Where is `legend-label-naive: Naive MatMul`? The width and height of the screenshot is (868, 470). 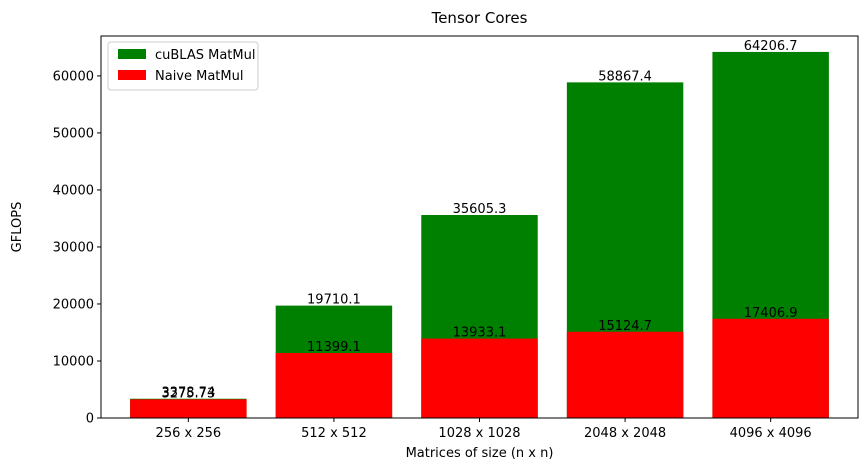 legend-label-naive: Naive MatMul is located at coordinates (199, 76).